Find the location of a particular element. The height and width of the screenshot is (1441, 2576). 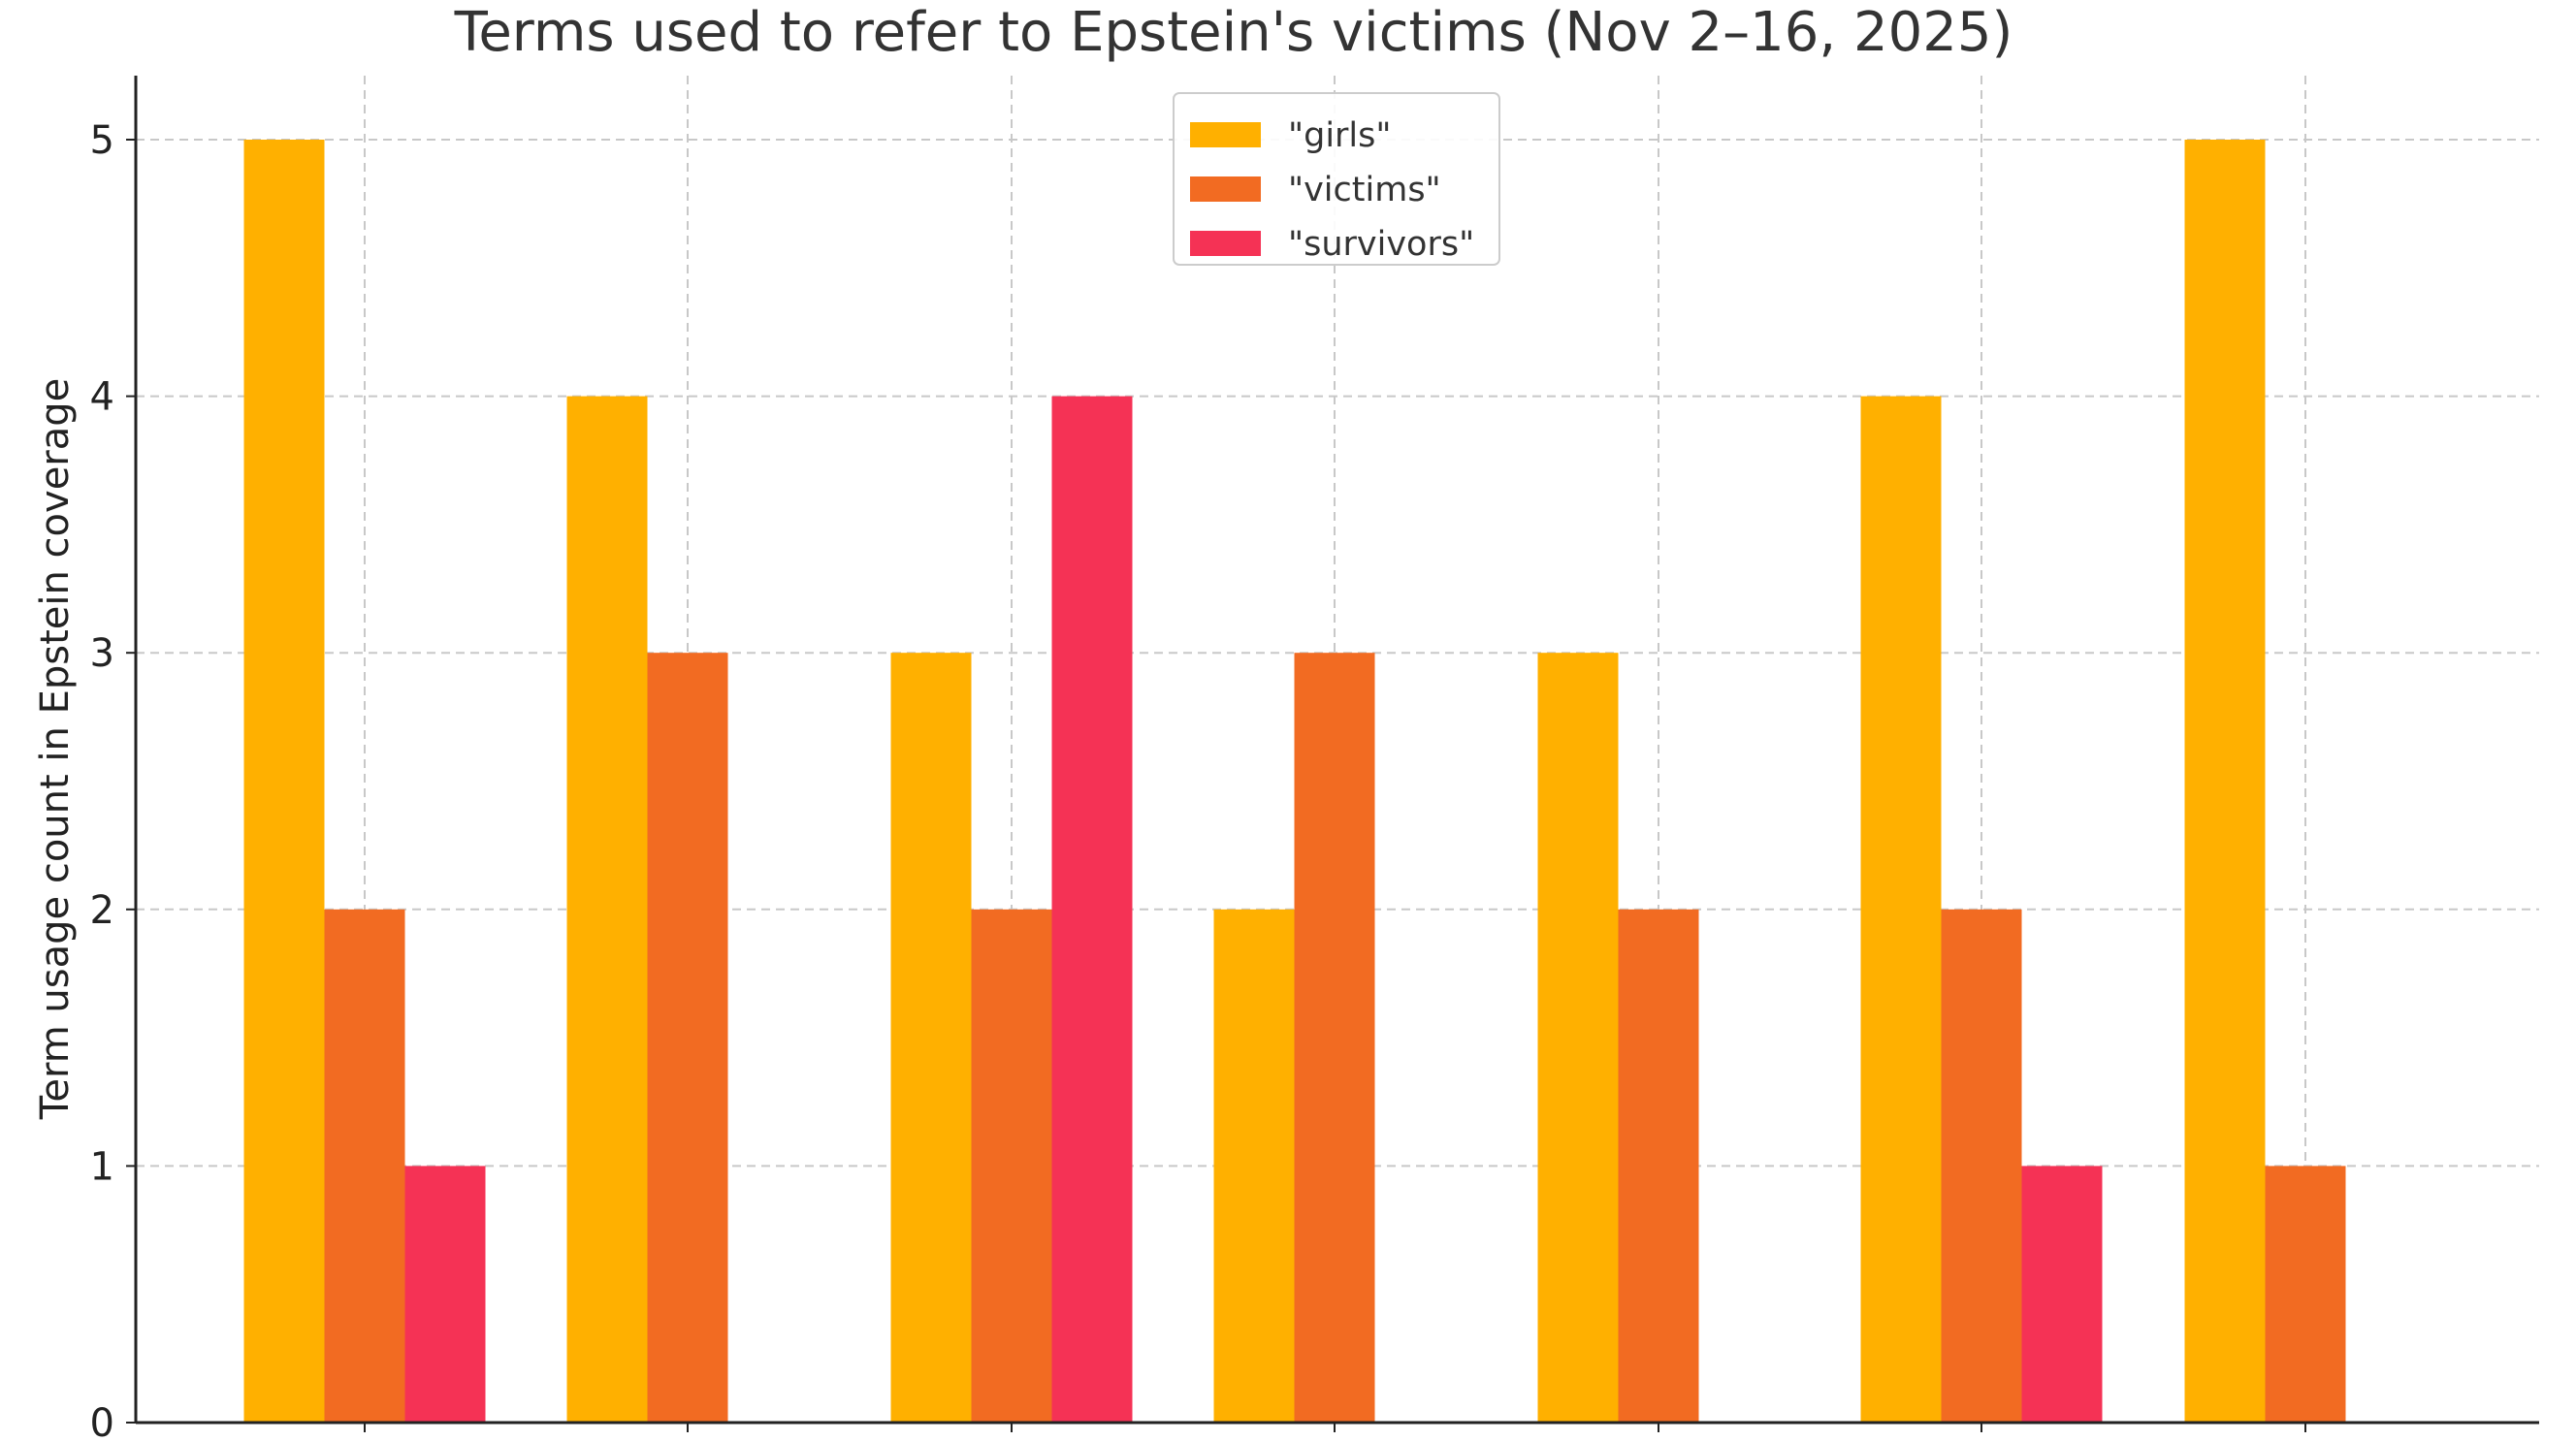

legend-label: "victims" is located at coordinates (1364, 190).